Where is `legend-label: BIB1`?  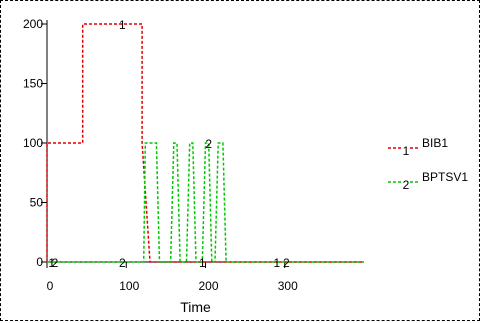
legend-label: BIB1 is located at coordinates (435, 143).